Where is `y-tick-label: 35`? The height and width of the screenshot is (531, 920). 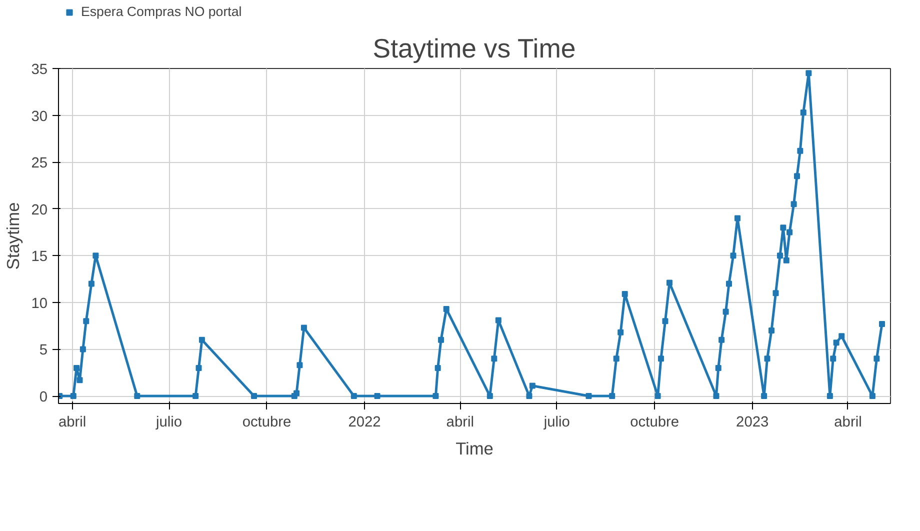
y-tick-label: 35 is located at coordinates (39, 70).